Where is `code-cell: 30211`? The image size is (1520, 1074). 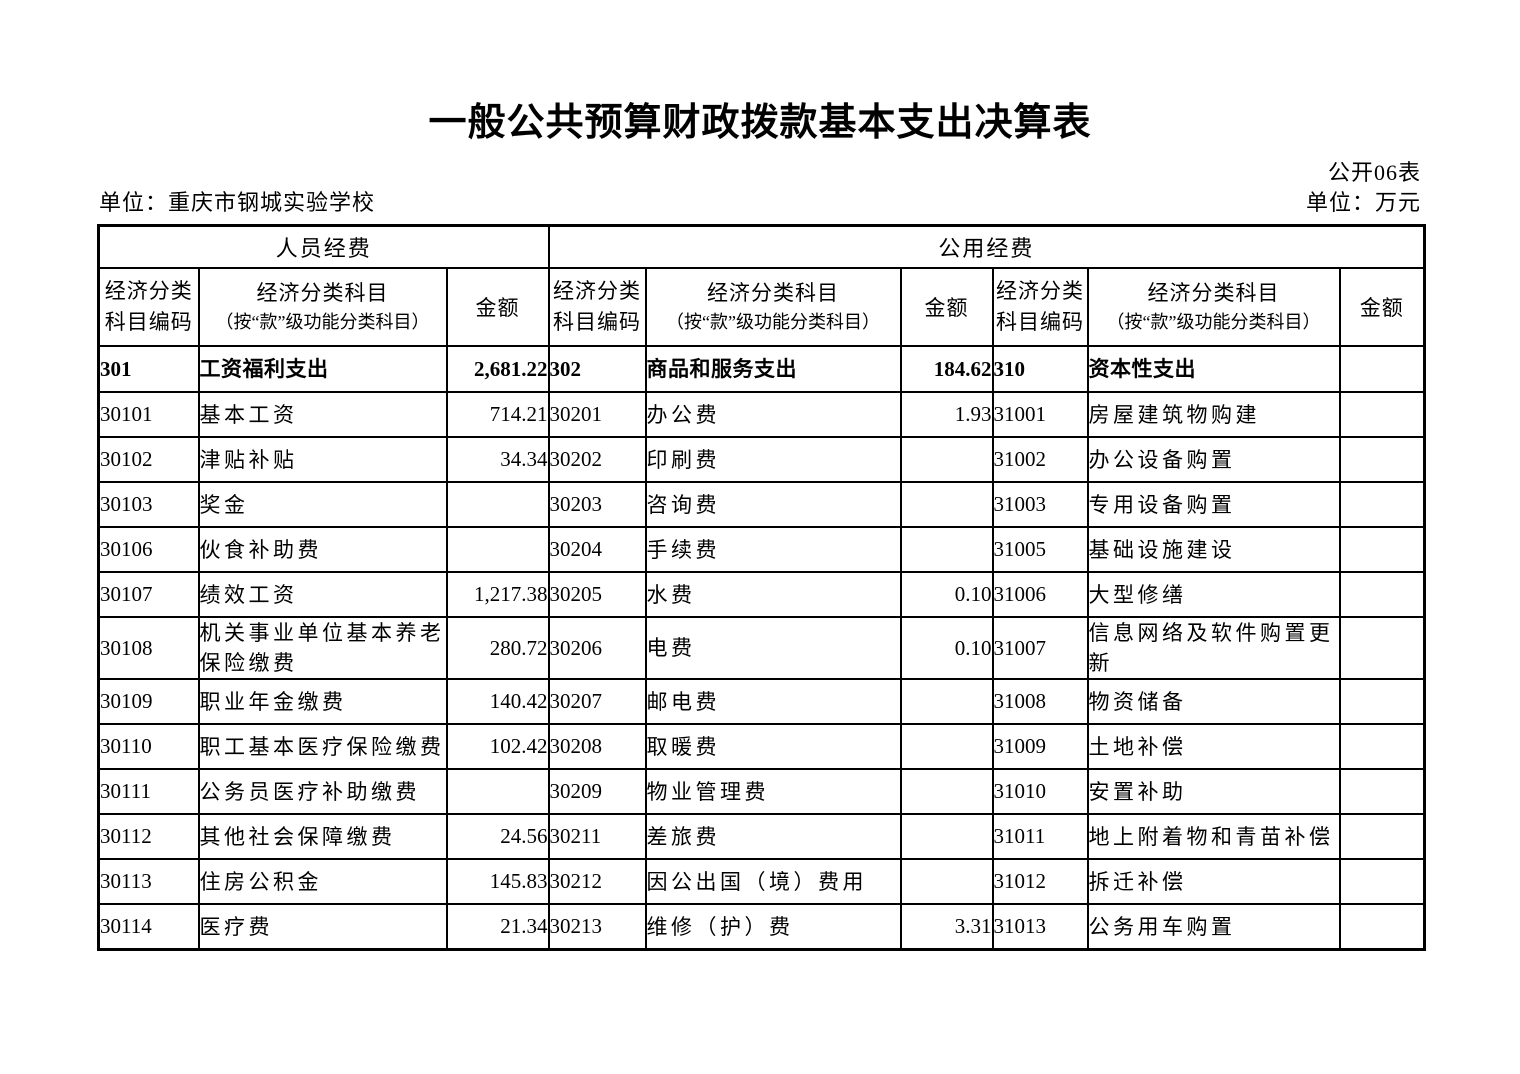 code-cell: 30211 is located at coordinates (597, 836).